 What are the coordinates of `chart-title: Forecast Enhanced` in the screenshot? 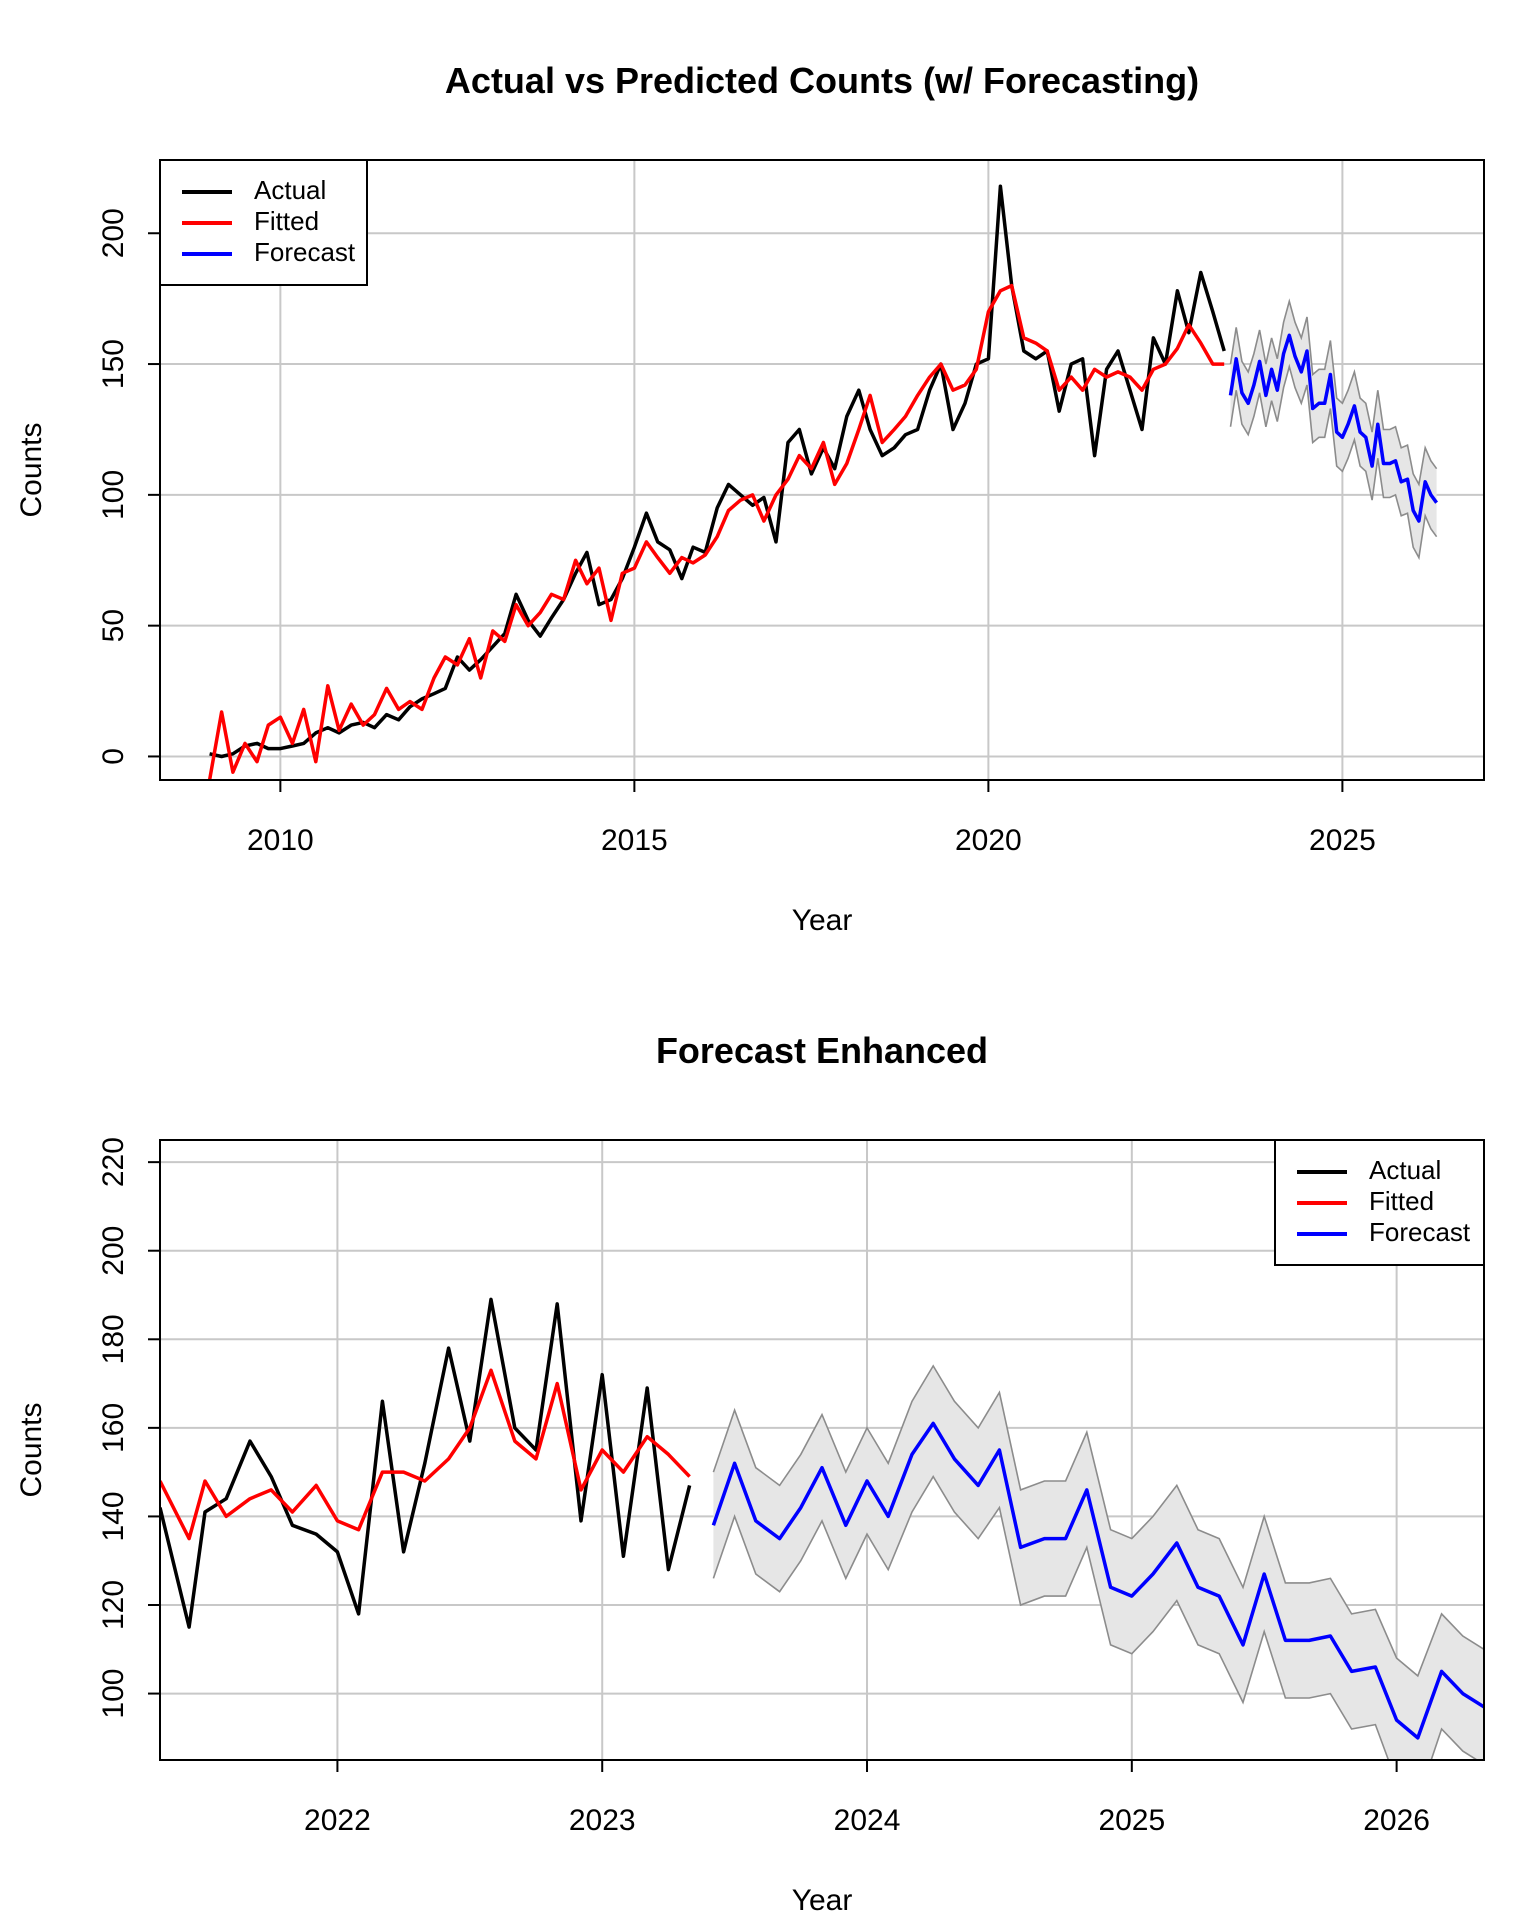 It's located at (822, 1050).